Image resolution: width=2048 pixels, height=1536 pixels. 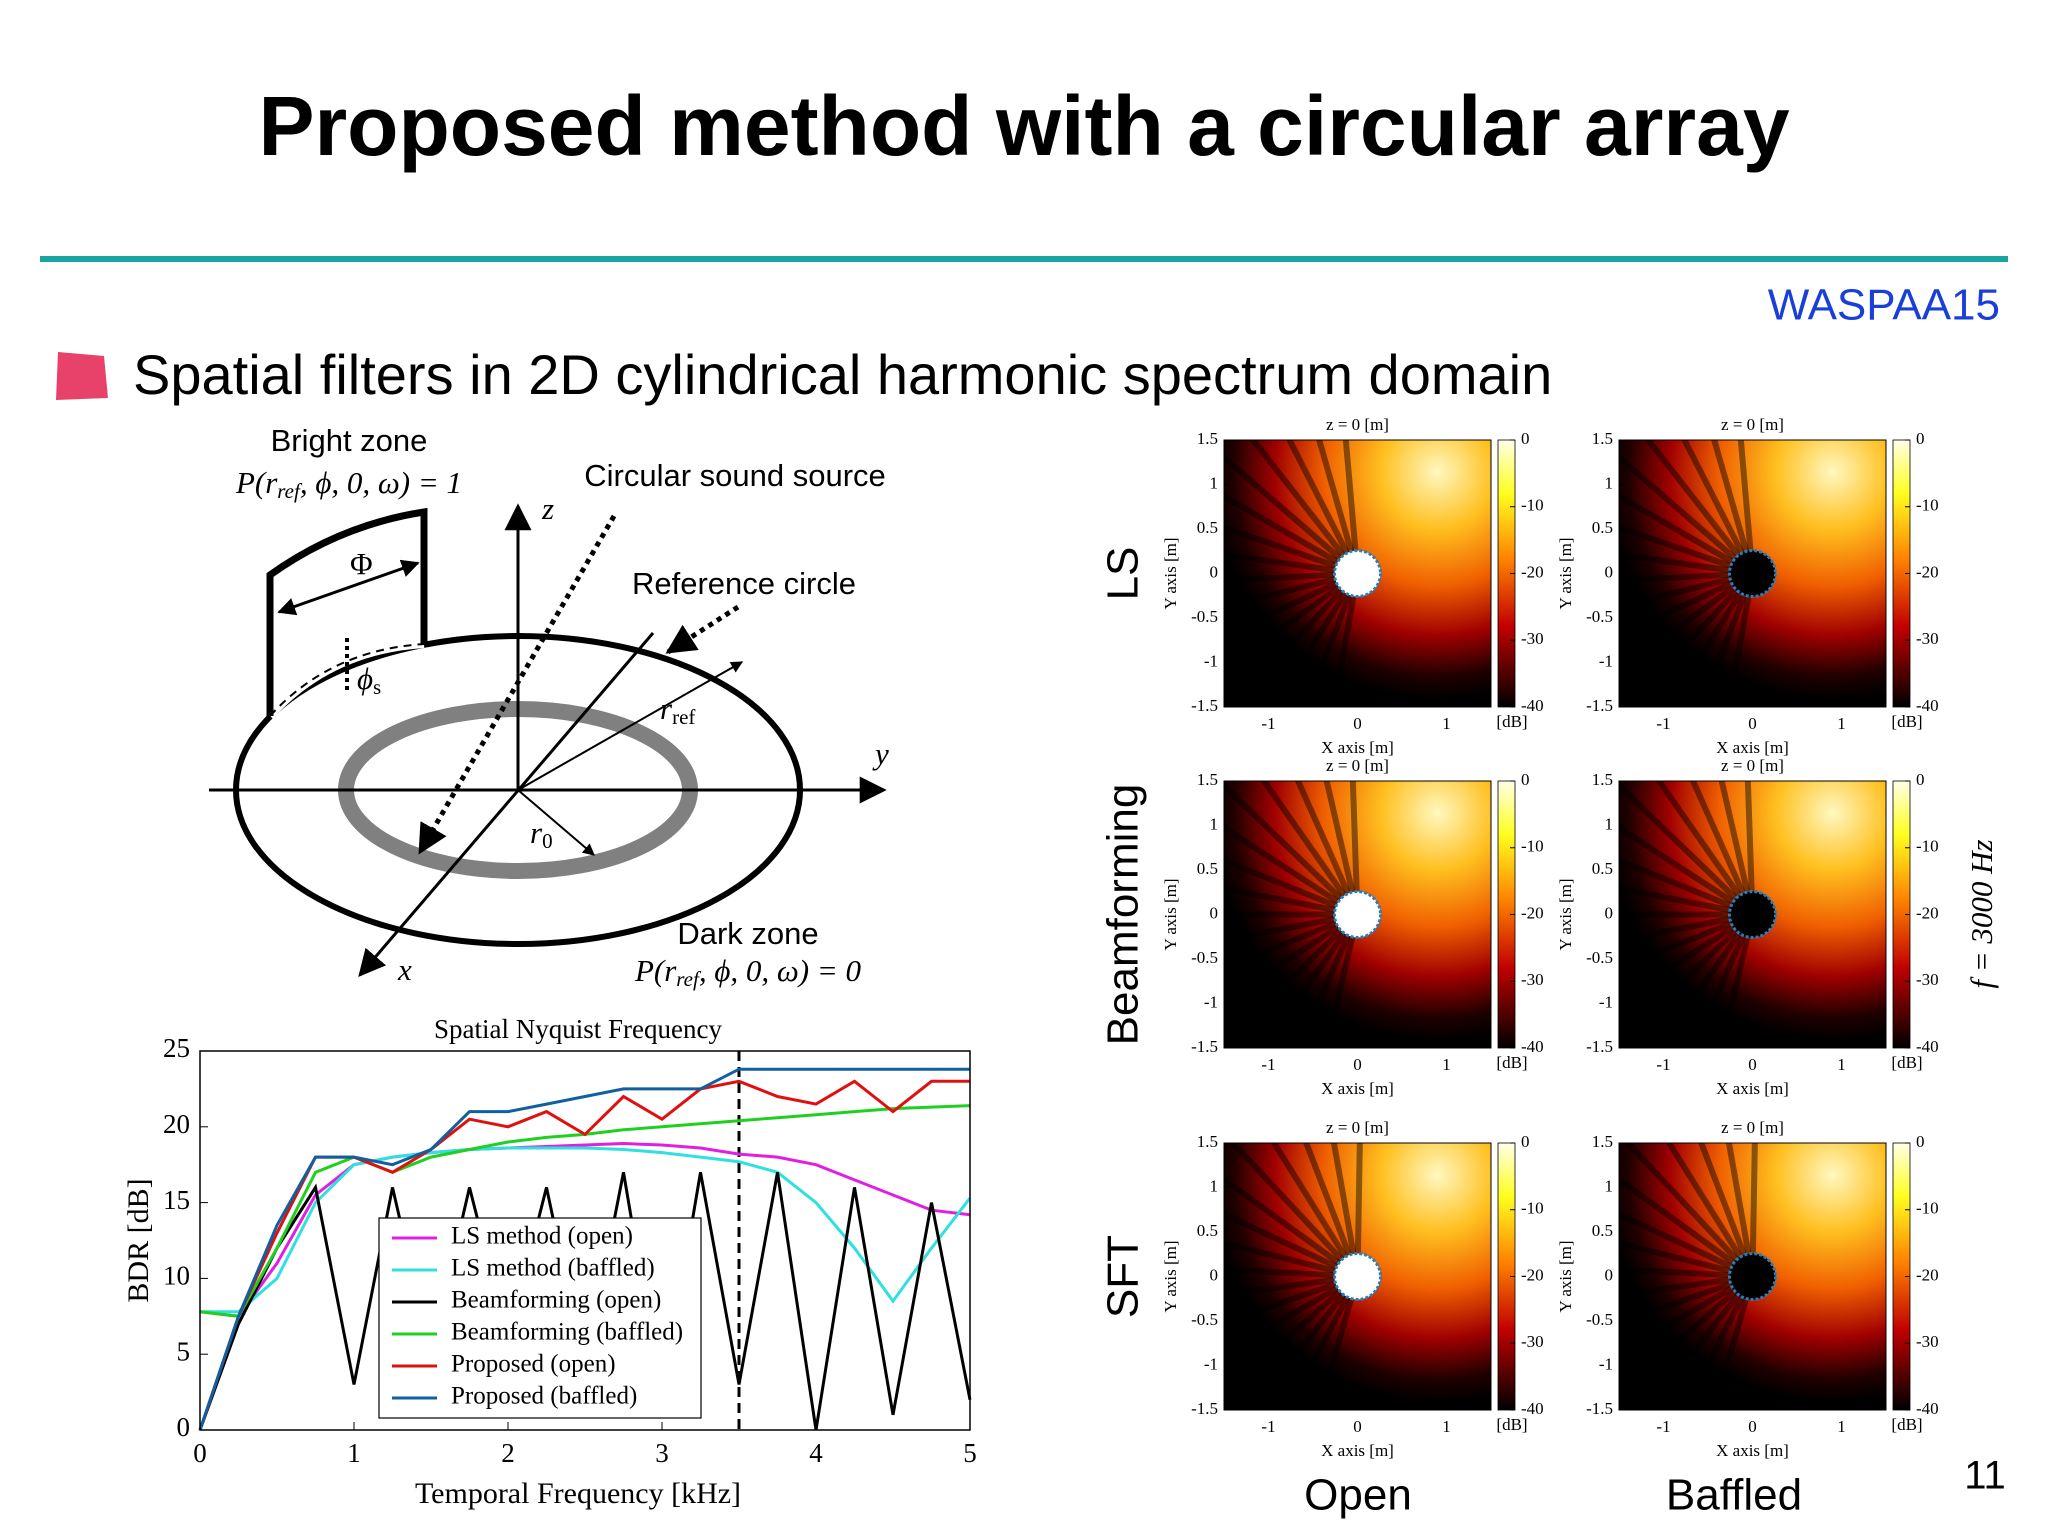 I want to click on x-tick-label: 5, so click(x=970, y=1453).